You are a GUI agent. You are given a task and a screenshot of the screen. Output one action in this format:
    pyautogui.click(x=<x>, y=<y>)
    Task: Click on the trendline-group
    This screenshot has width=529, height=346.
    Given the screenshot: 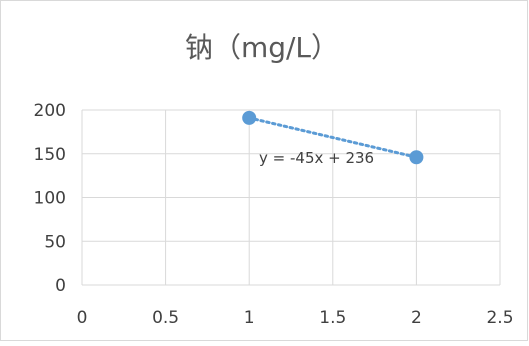 What is the action you would take?
    pyautogui.click(x=332, y=137)
    